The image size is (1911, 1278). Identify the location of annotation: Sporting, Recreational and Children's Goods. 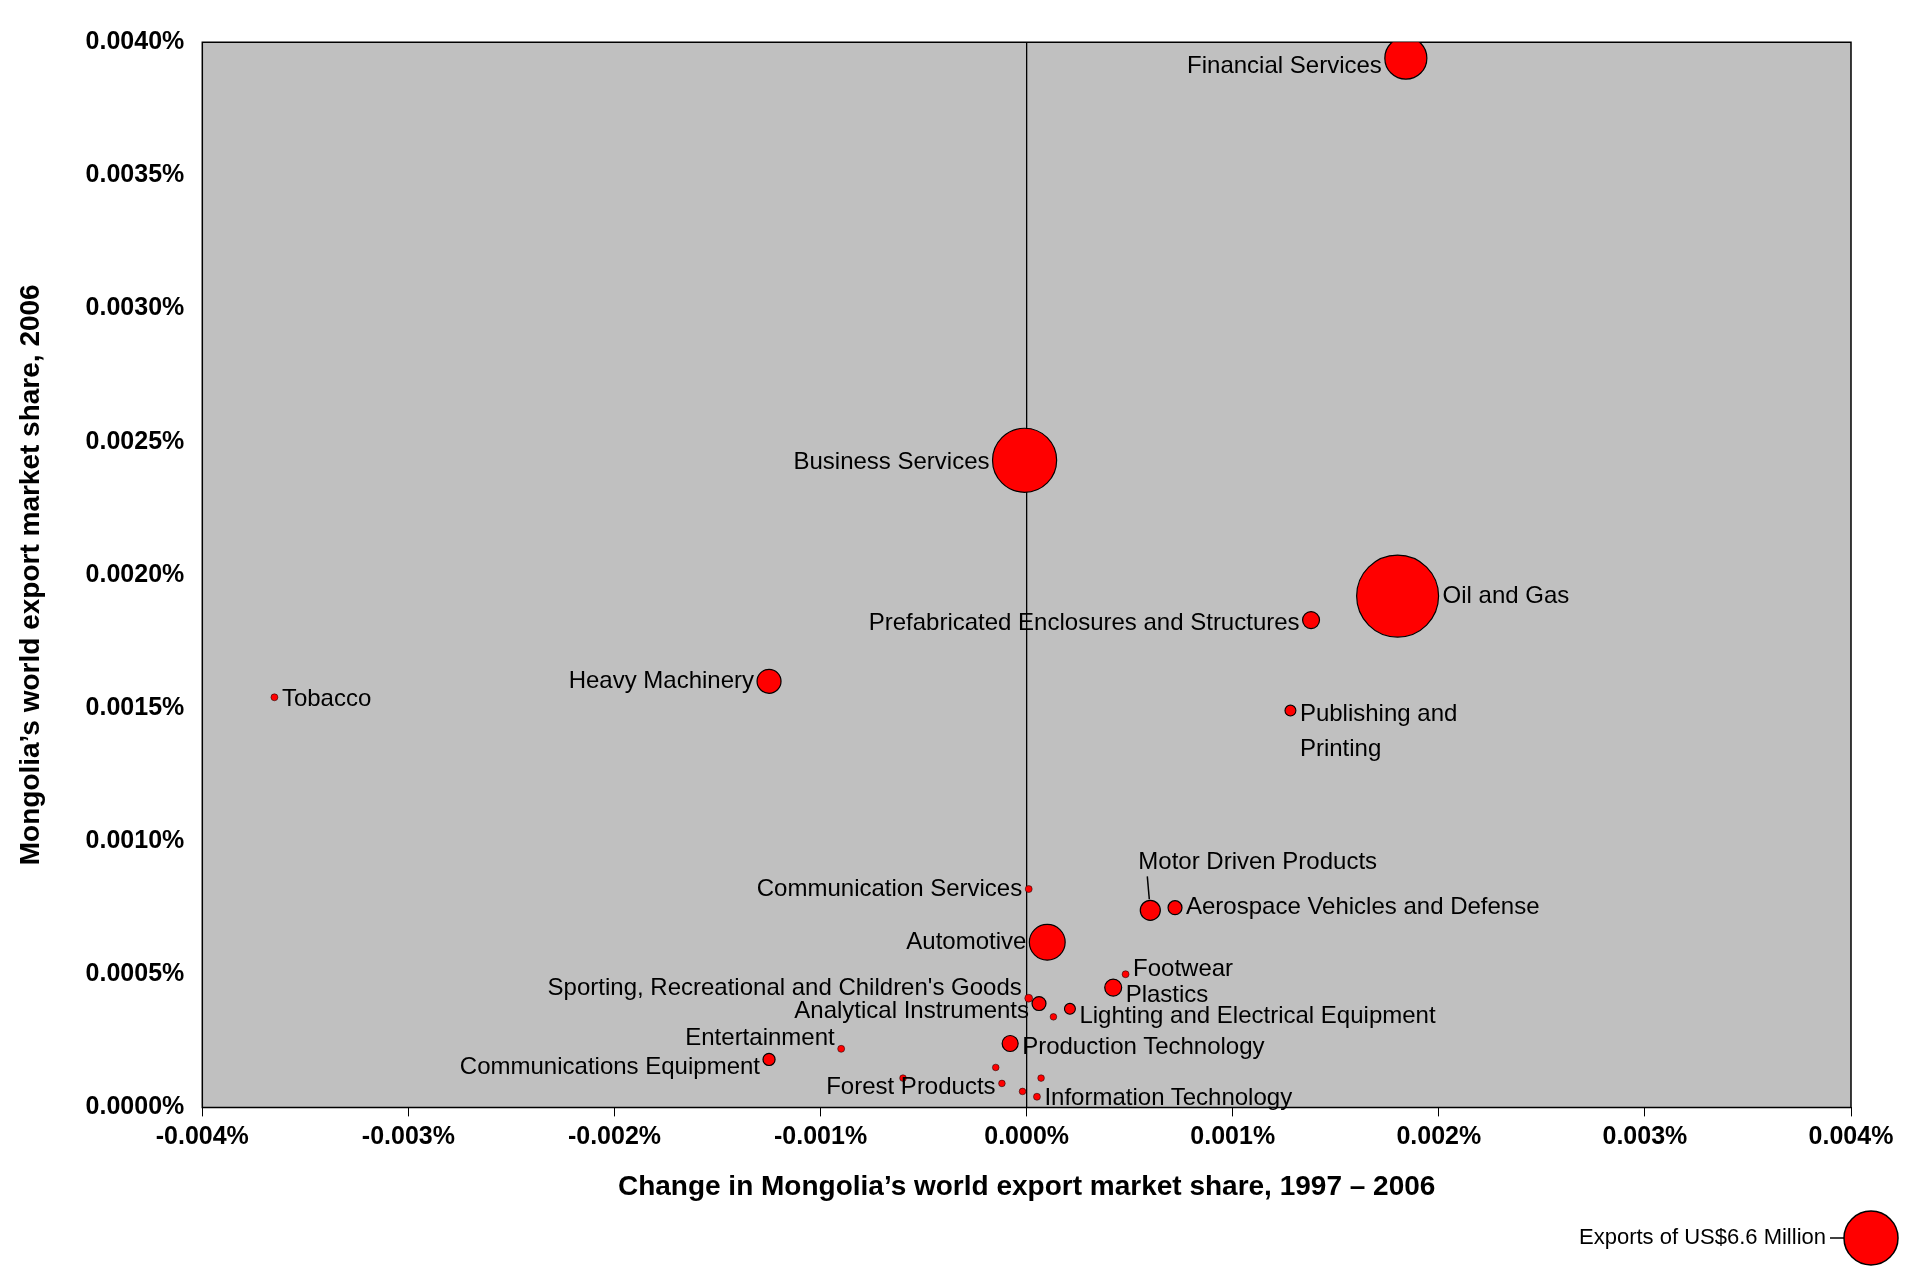
(784, 986).